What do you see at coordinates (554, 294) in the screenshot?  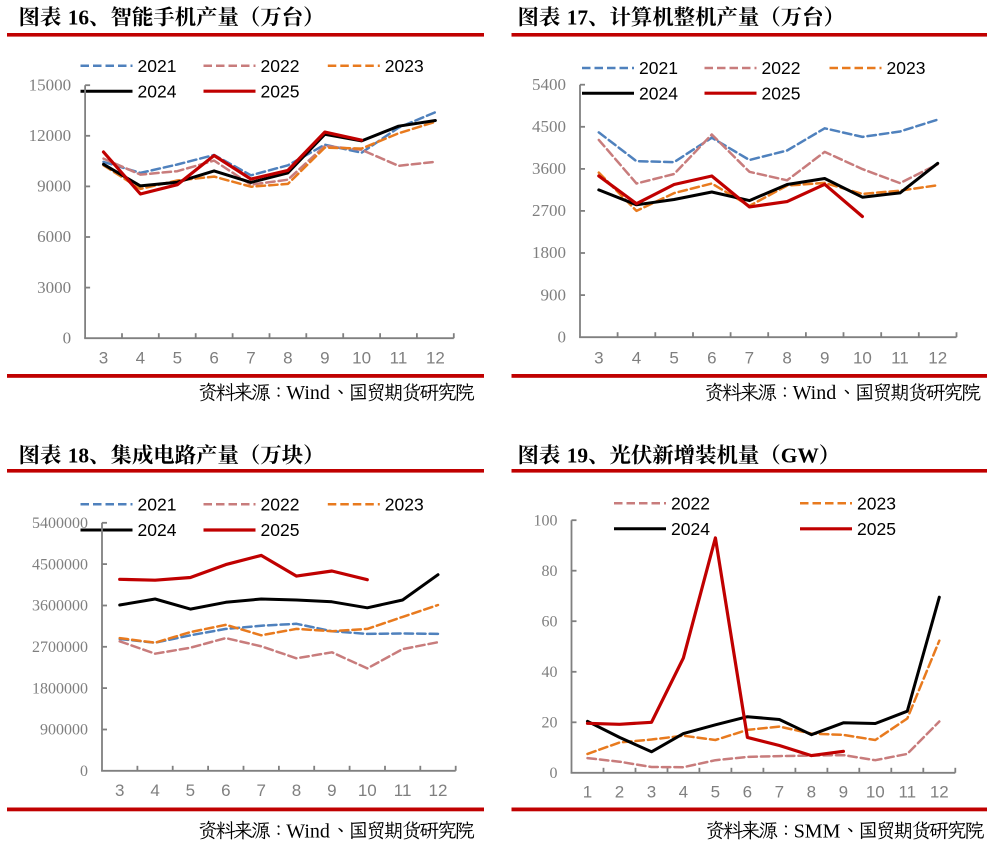 I see `svg-text: 900` at bounding box center [554, 294].